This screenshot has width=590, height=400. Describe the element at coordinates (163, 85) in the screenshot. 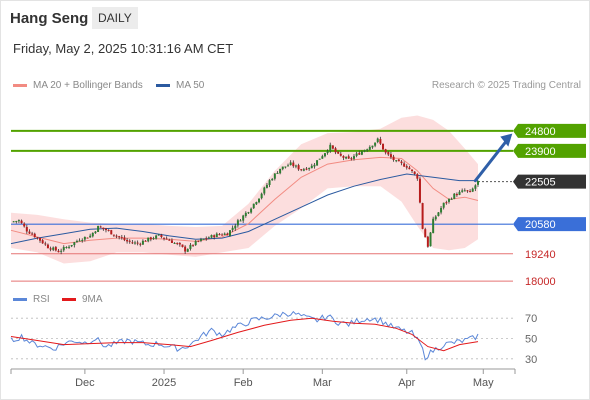

I see `ma50-swatch` at that location.